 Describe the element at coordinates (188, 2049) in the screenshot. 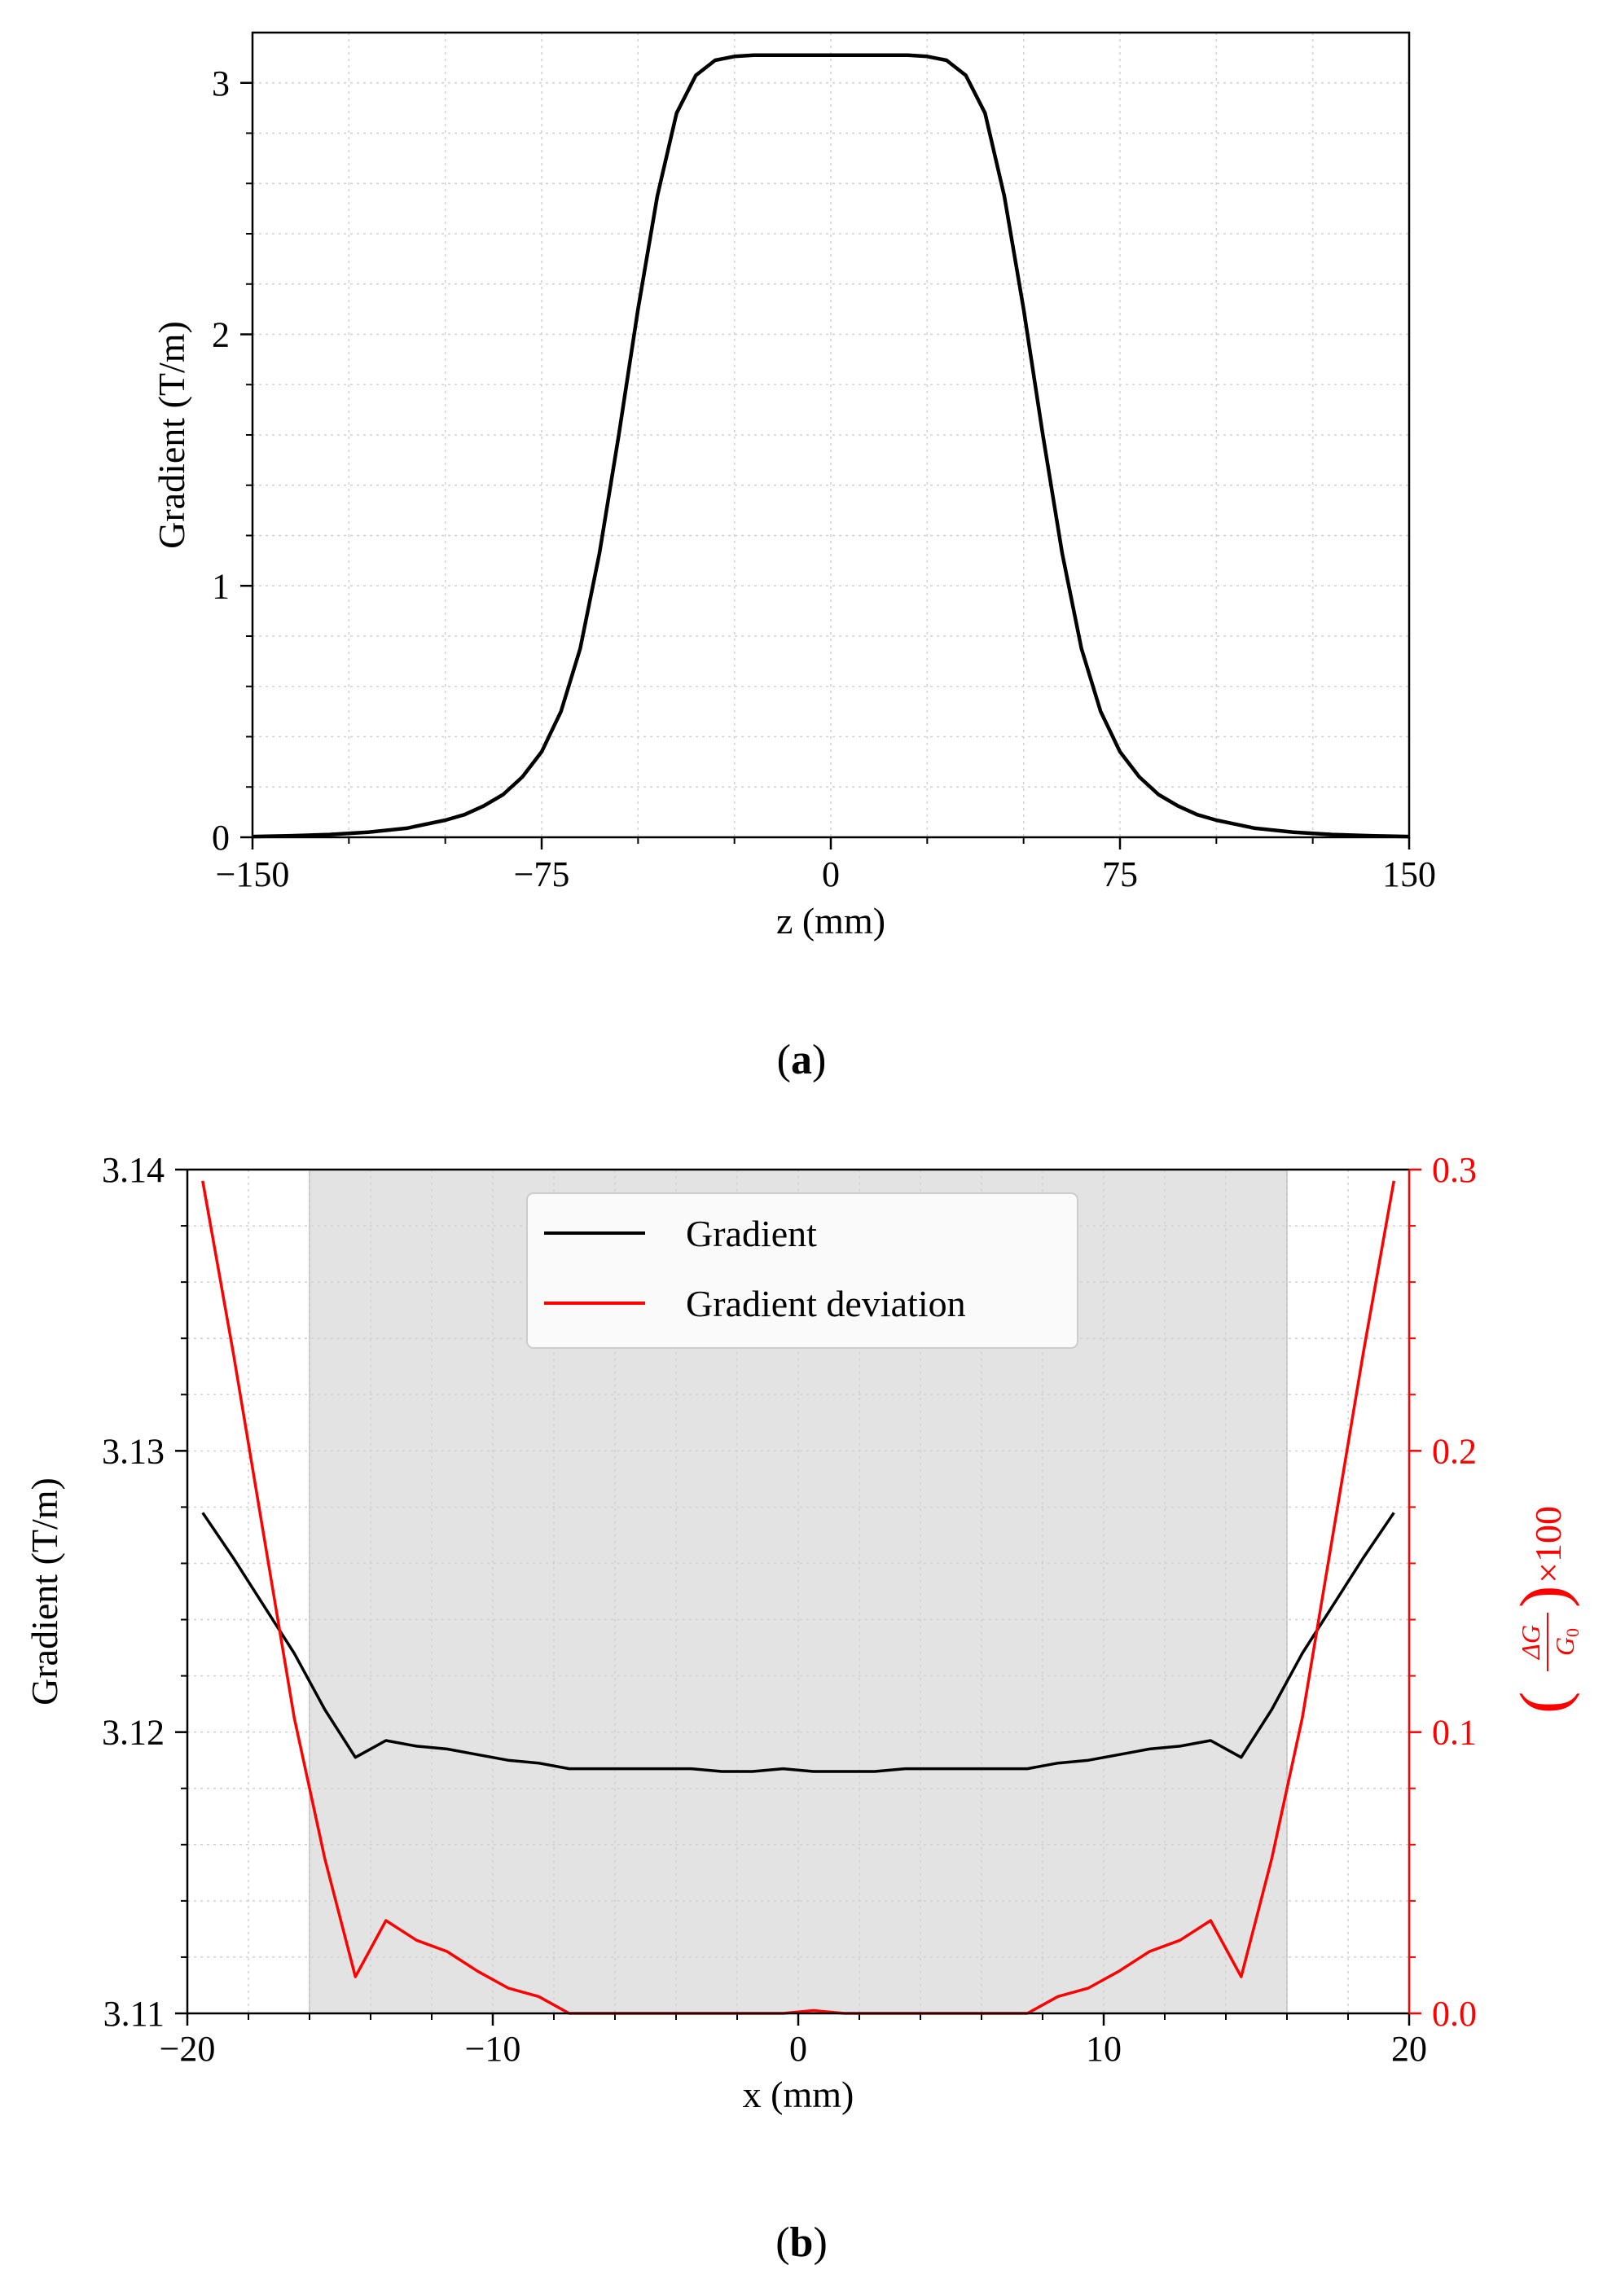

I see `x-tick-label: −20` at that location.